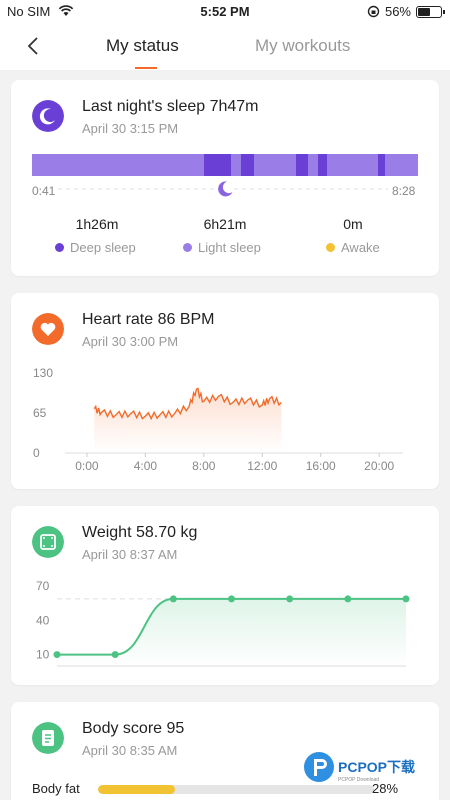  Describe the element at coordinates (376, 767) in the screenshot. I see `svg-text: PCPOP下载` at that location.